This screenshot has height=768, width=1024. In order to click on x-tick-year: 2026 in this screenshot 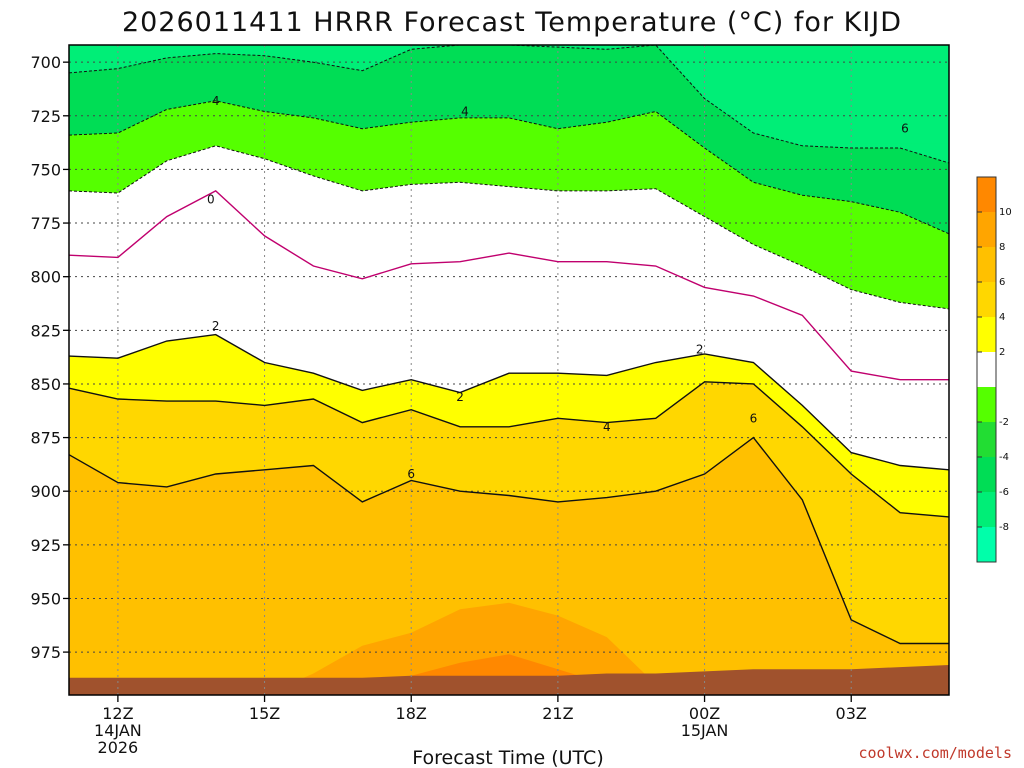, I will do `click(118, 747)`.